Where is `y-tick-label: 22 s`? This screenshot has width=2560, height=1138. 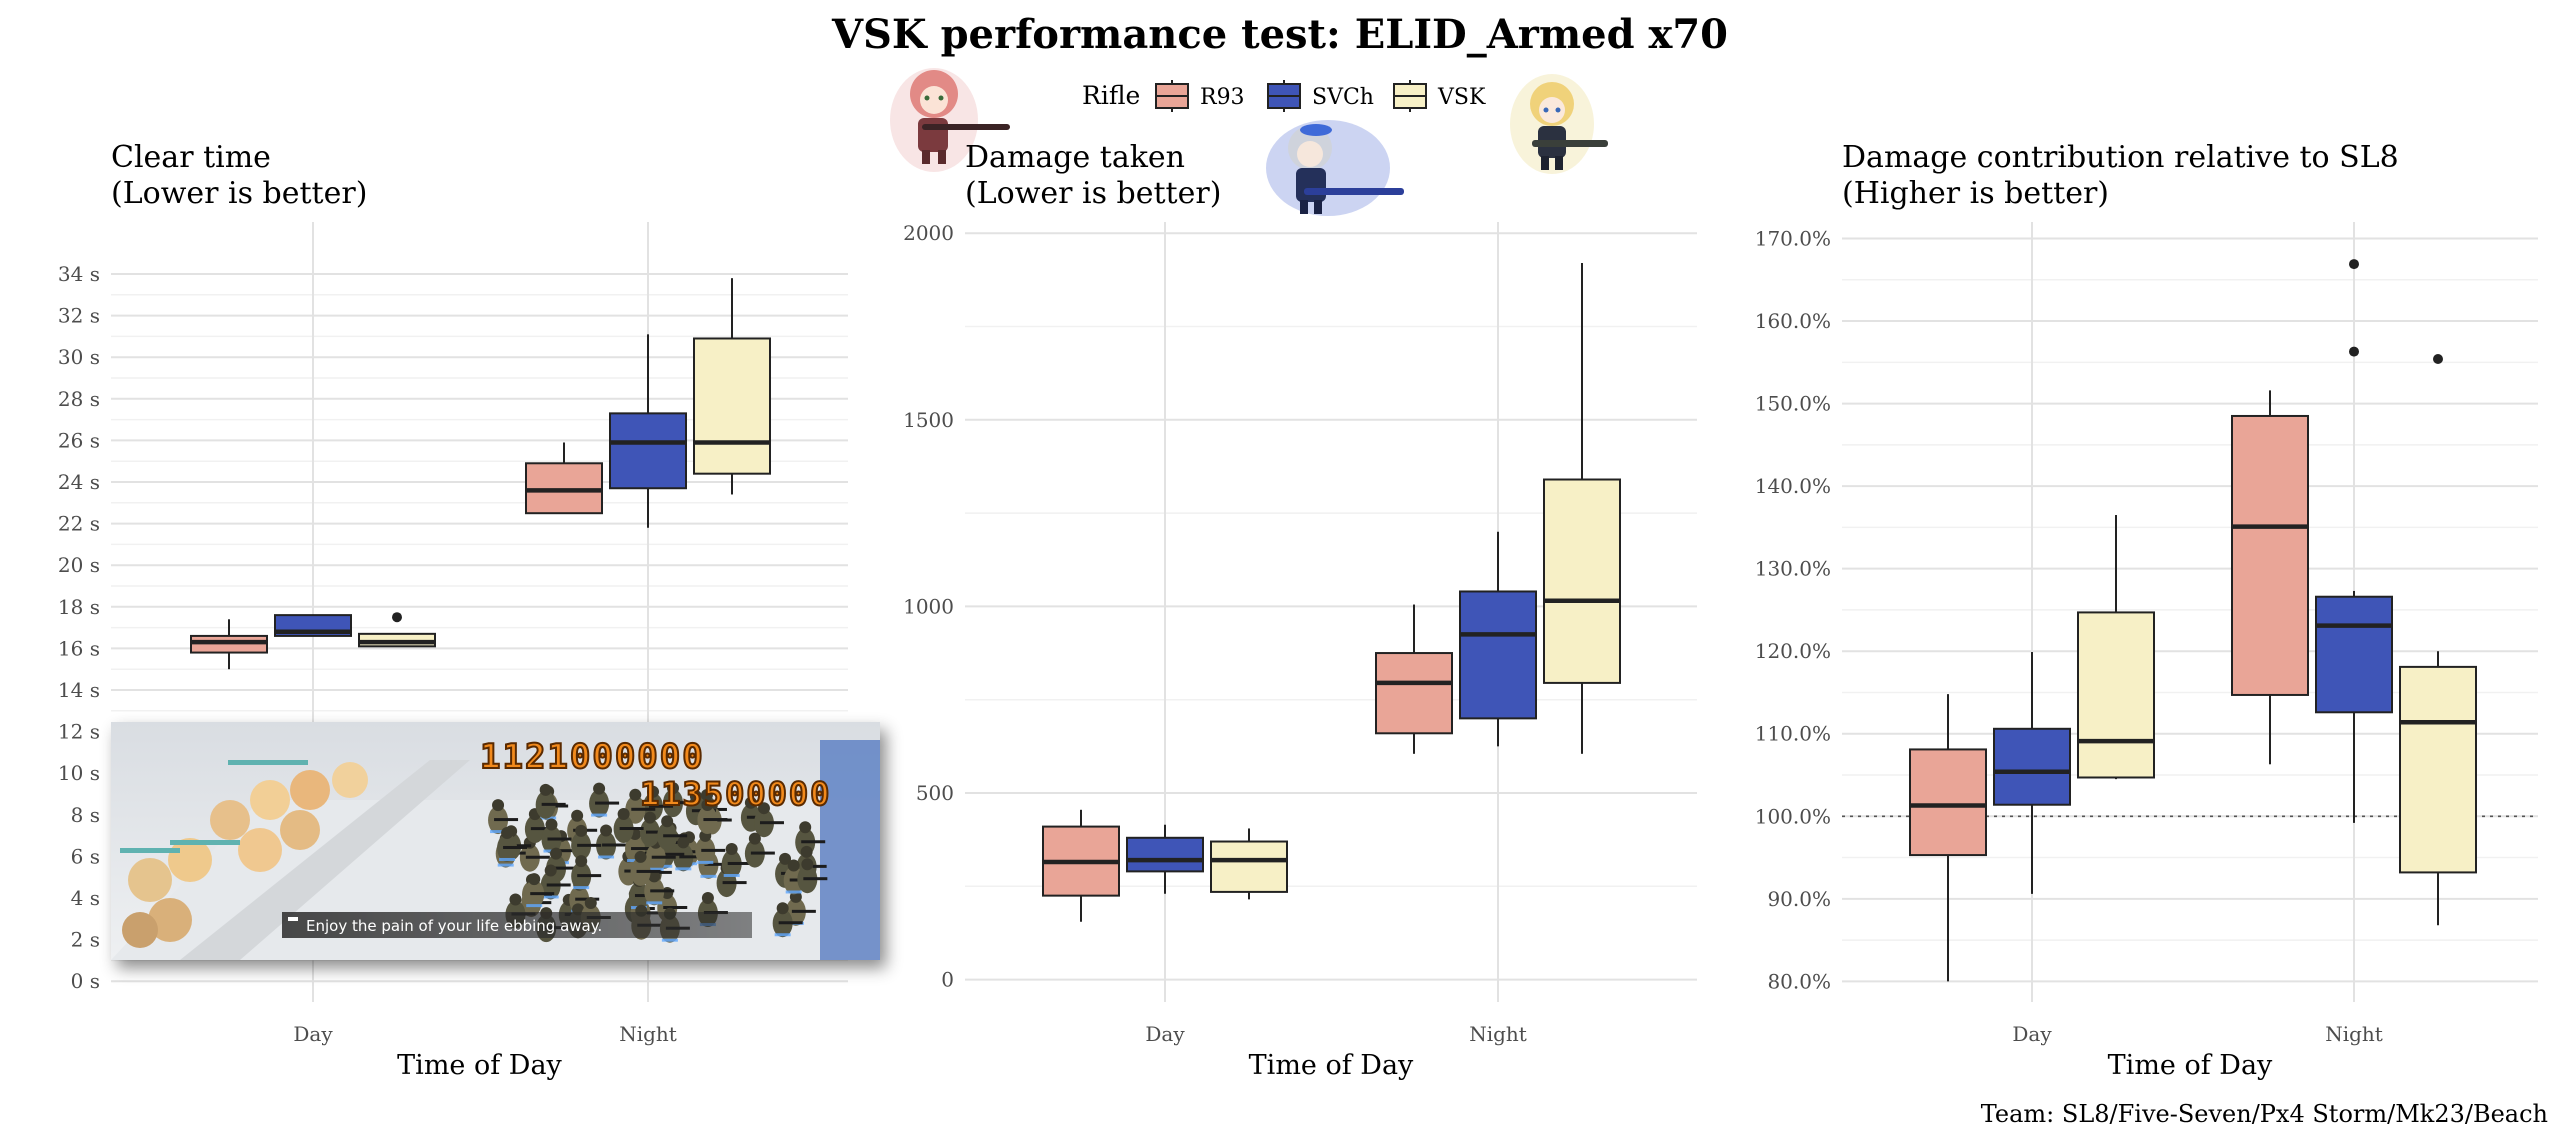
y-tick-label: 22 s is located at coordinates (79, 524).